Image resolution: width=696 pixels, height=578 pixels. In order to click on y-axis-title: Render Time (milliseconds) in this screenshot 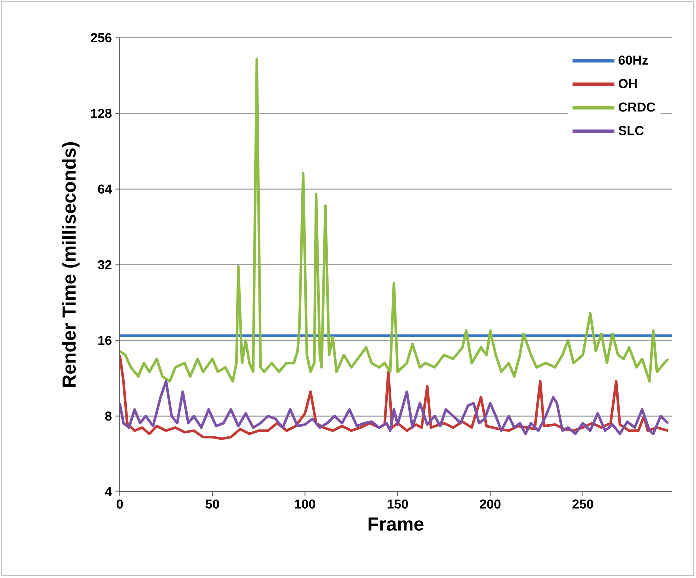, I will do `click(71, 265)`.